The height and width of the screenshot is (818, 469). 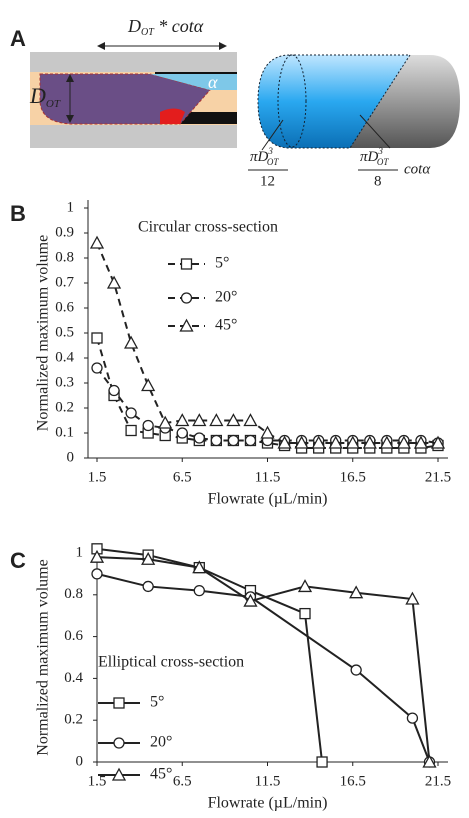 What do you see at coordinates (208, 227) in the screenshot?
I see `legend-title: Circular cross-section` at bounding box center [208, 227].